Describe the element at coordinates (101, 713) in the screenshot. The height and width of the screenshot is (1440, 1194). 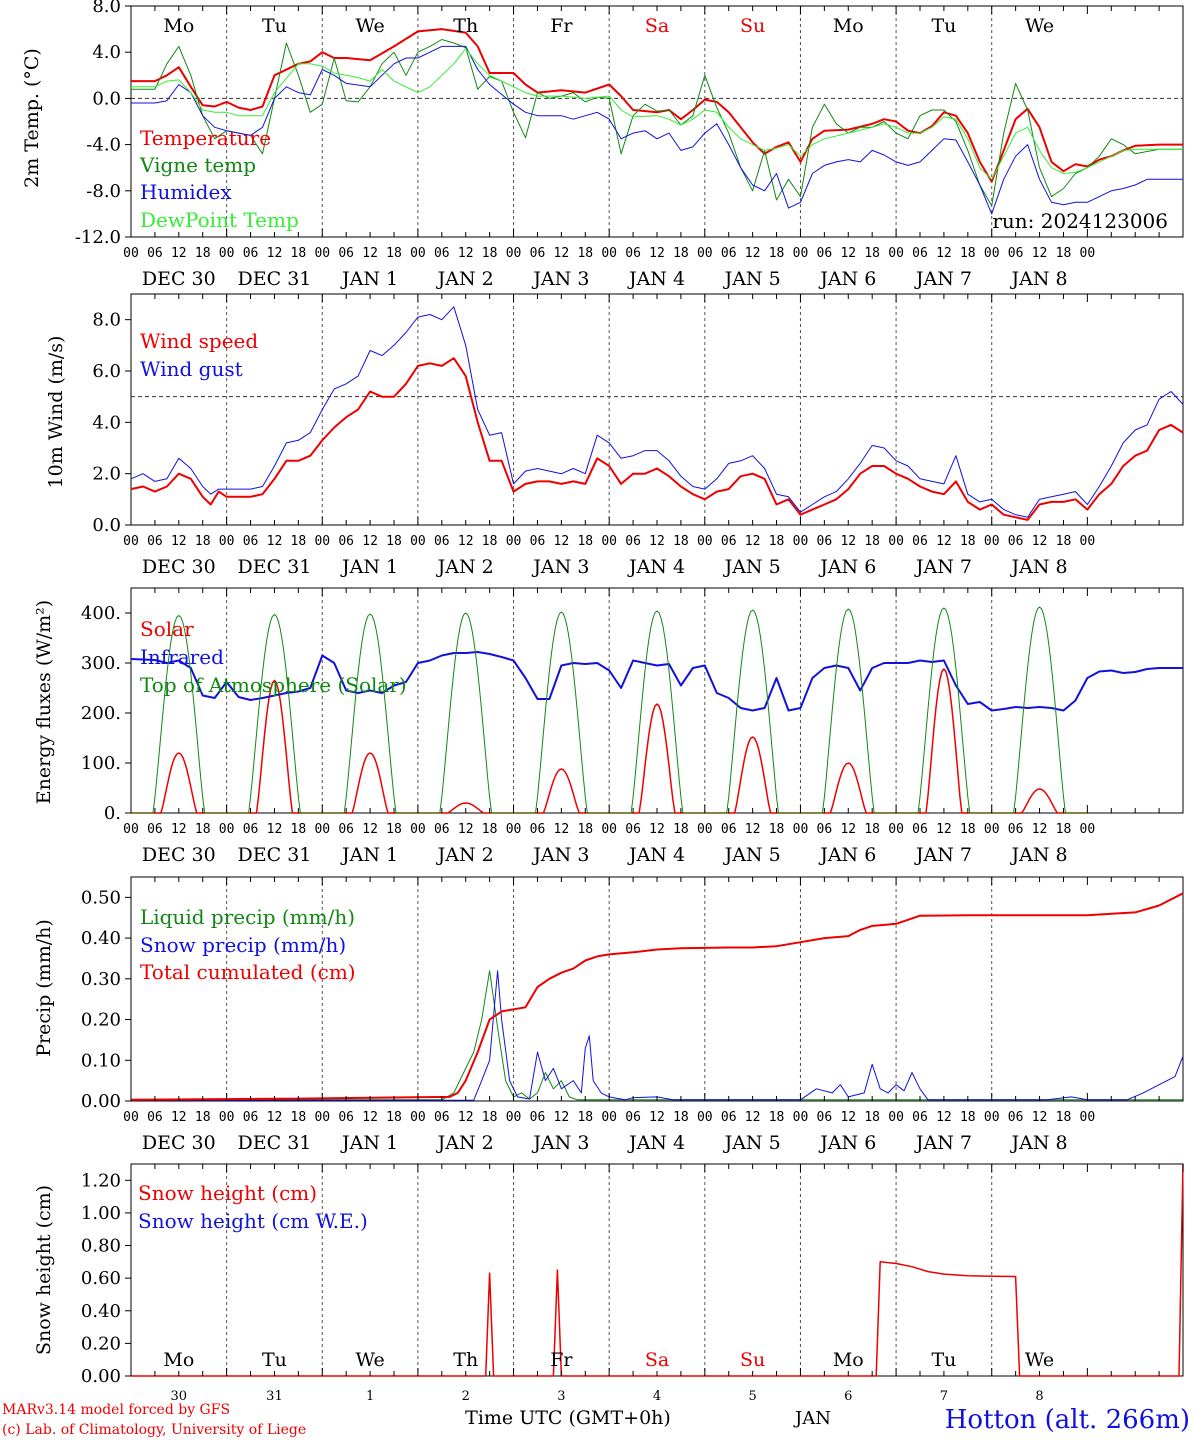
I see `y-tick-label: 200.` at that location.